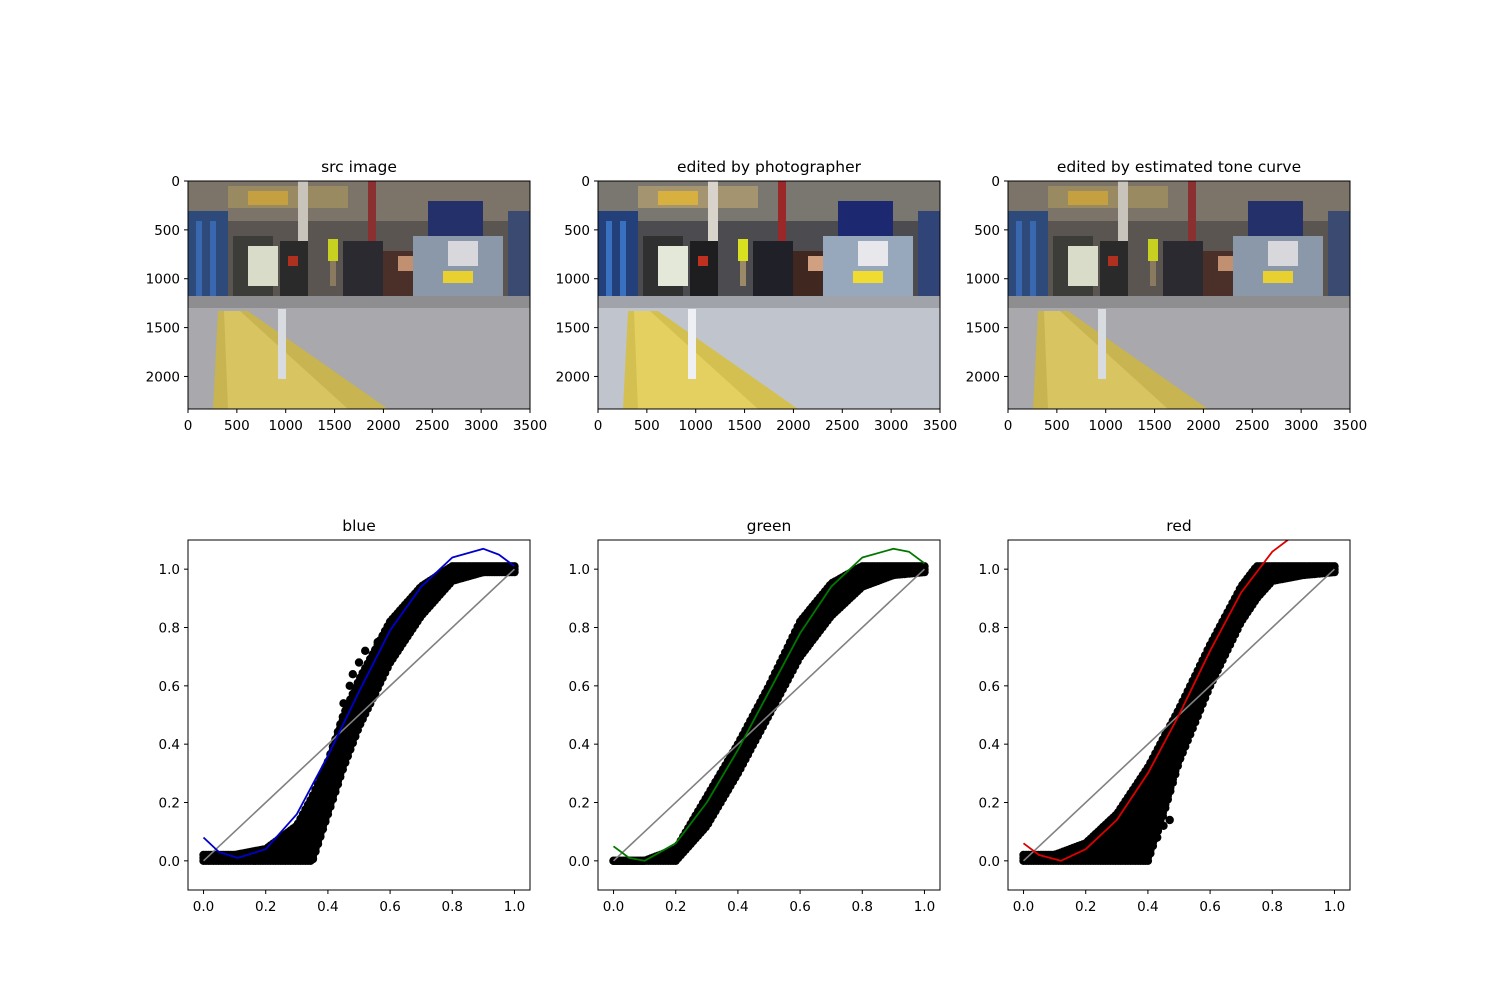 The height and width of the screenshot is (1000, 1500). What do you see at coordinates (359, 526) in the screenshot?
I see `chart-title: blue` at bounding box center [359, 526].